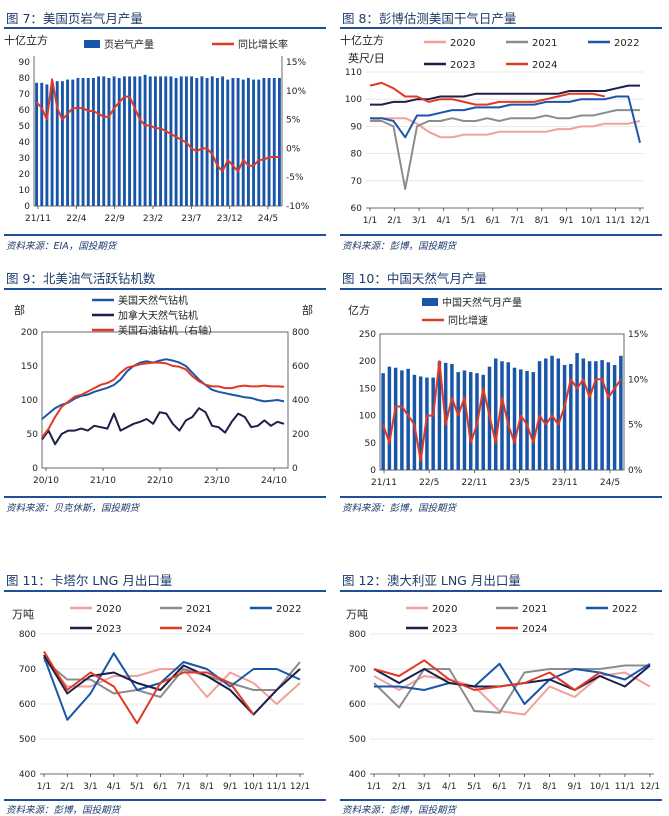 This screenshot has height=816, width=669. Describe the element at coordinates (482, 302) in the screenshot. I see `legend-label: 中国天然气月产量` at that location.